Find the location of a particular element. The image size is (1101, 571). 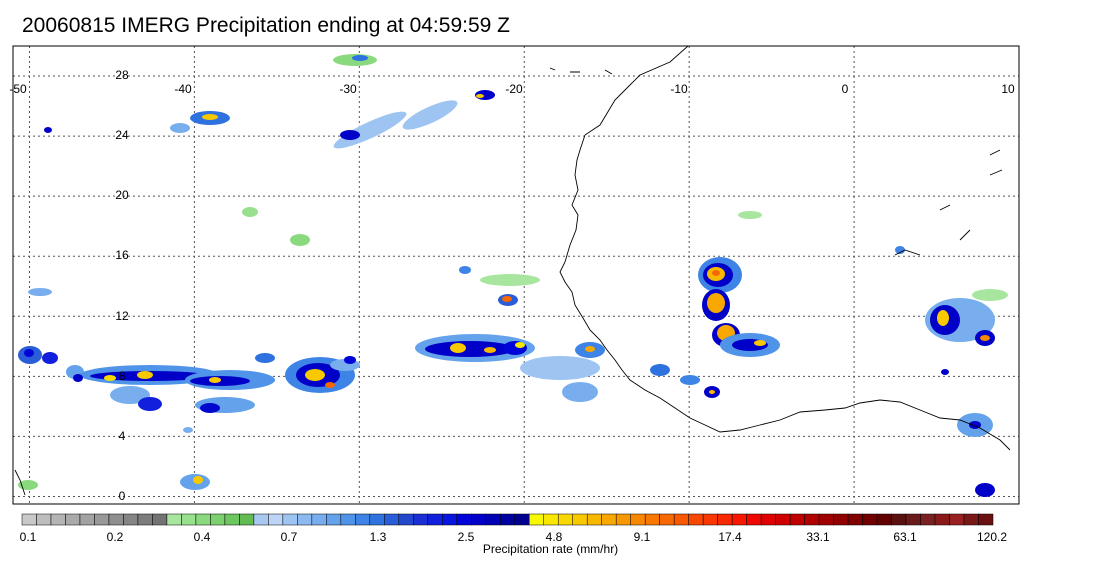

colorbar-tick-label: 9.1 is located at coordinates (642, 537).